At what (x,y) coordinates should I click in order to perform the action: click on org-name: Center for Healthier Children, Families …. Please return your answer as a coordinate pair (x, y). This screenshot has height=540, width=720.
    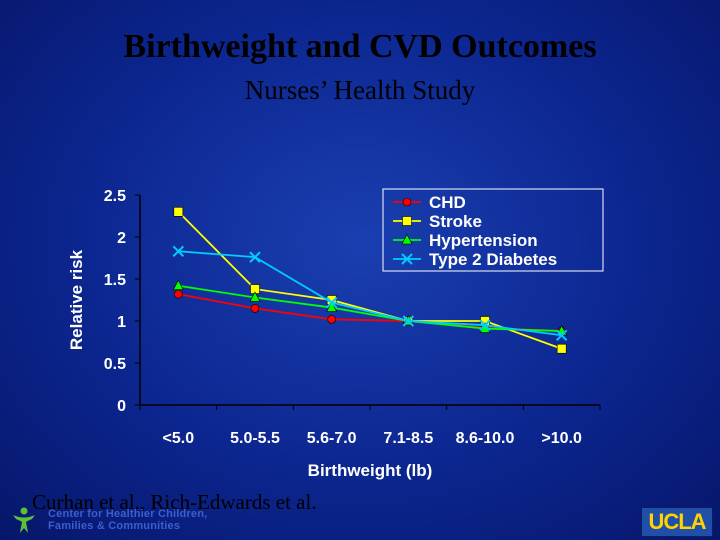
    Looking at the image, I should click on (127, 520).